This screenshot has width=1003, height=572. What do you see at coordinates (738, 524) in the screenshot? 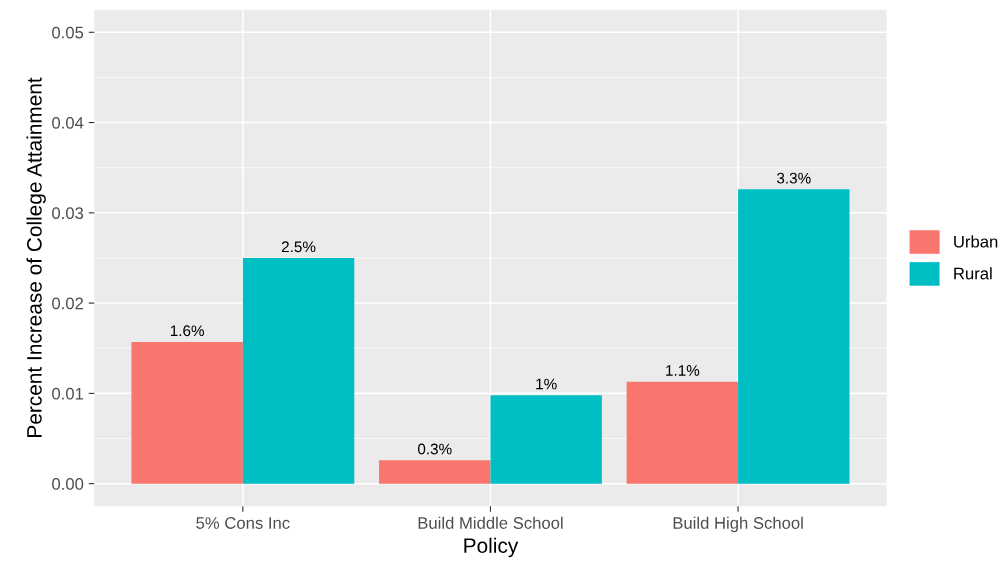
I see `x-tick-label: Build High School` at bounding box center [738, 524].